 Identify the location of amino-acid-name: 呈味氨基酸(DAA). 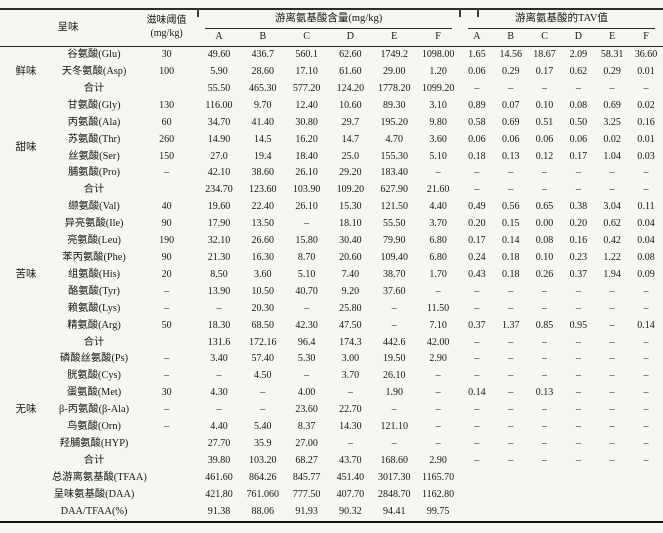
(94, 494).